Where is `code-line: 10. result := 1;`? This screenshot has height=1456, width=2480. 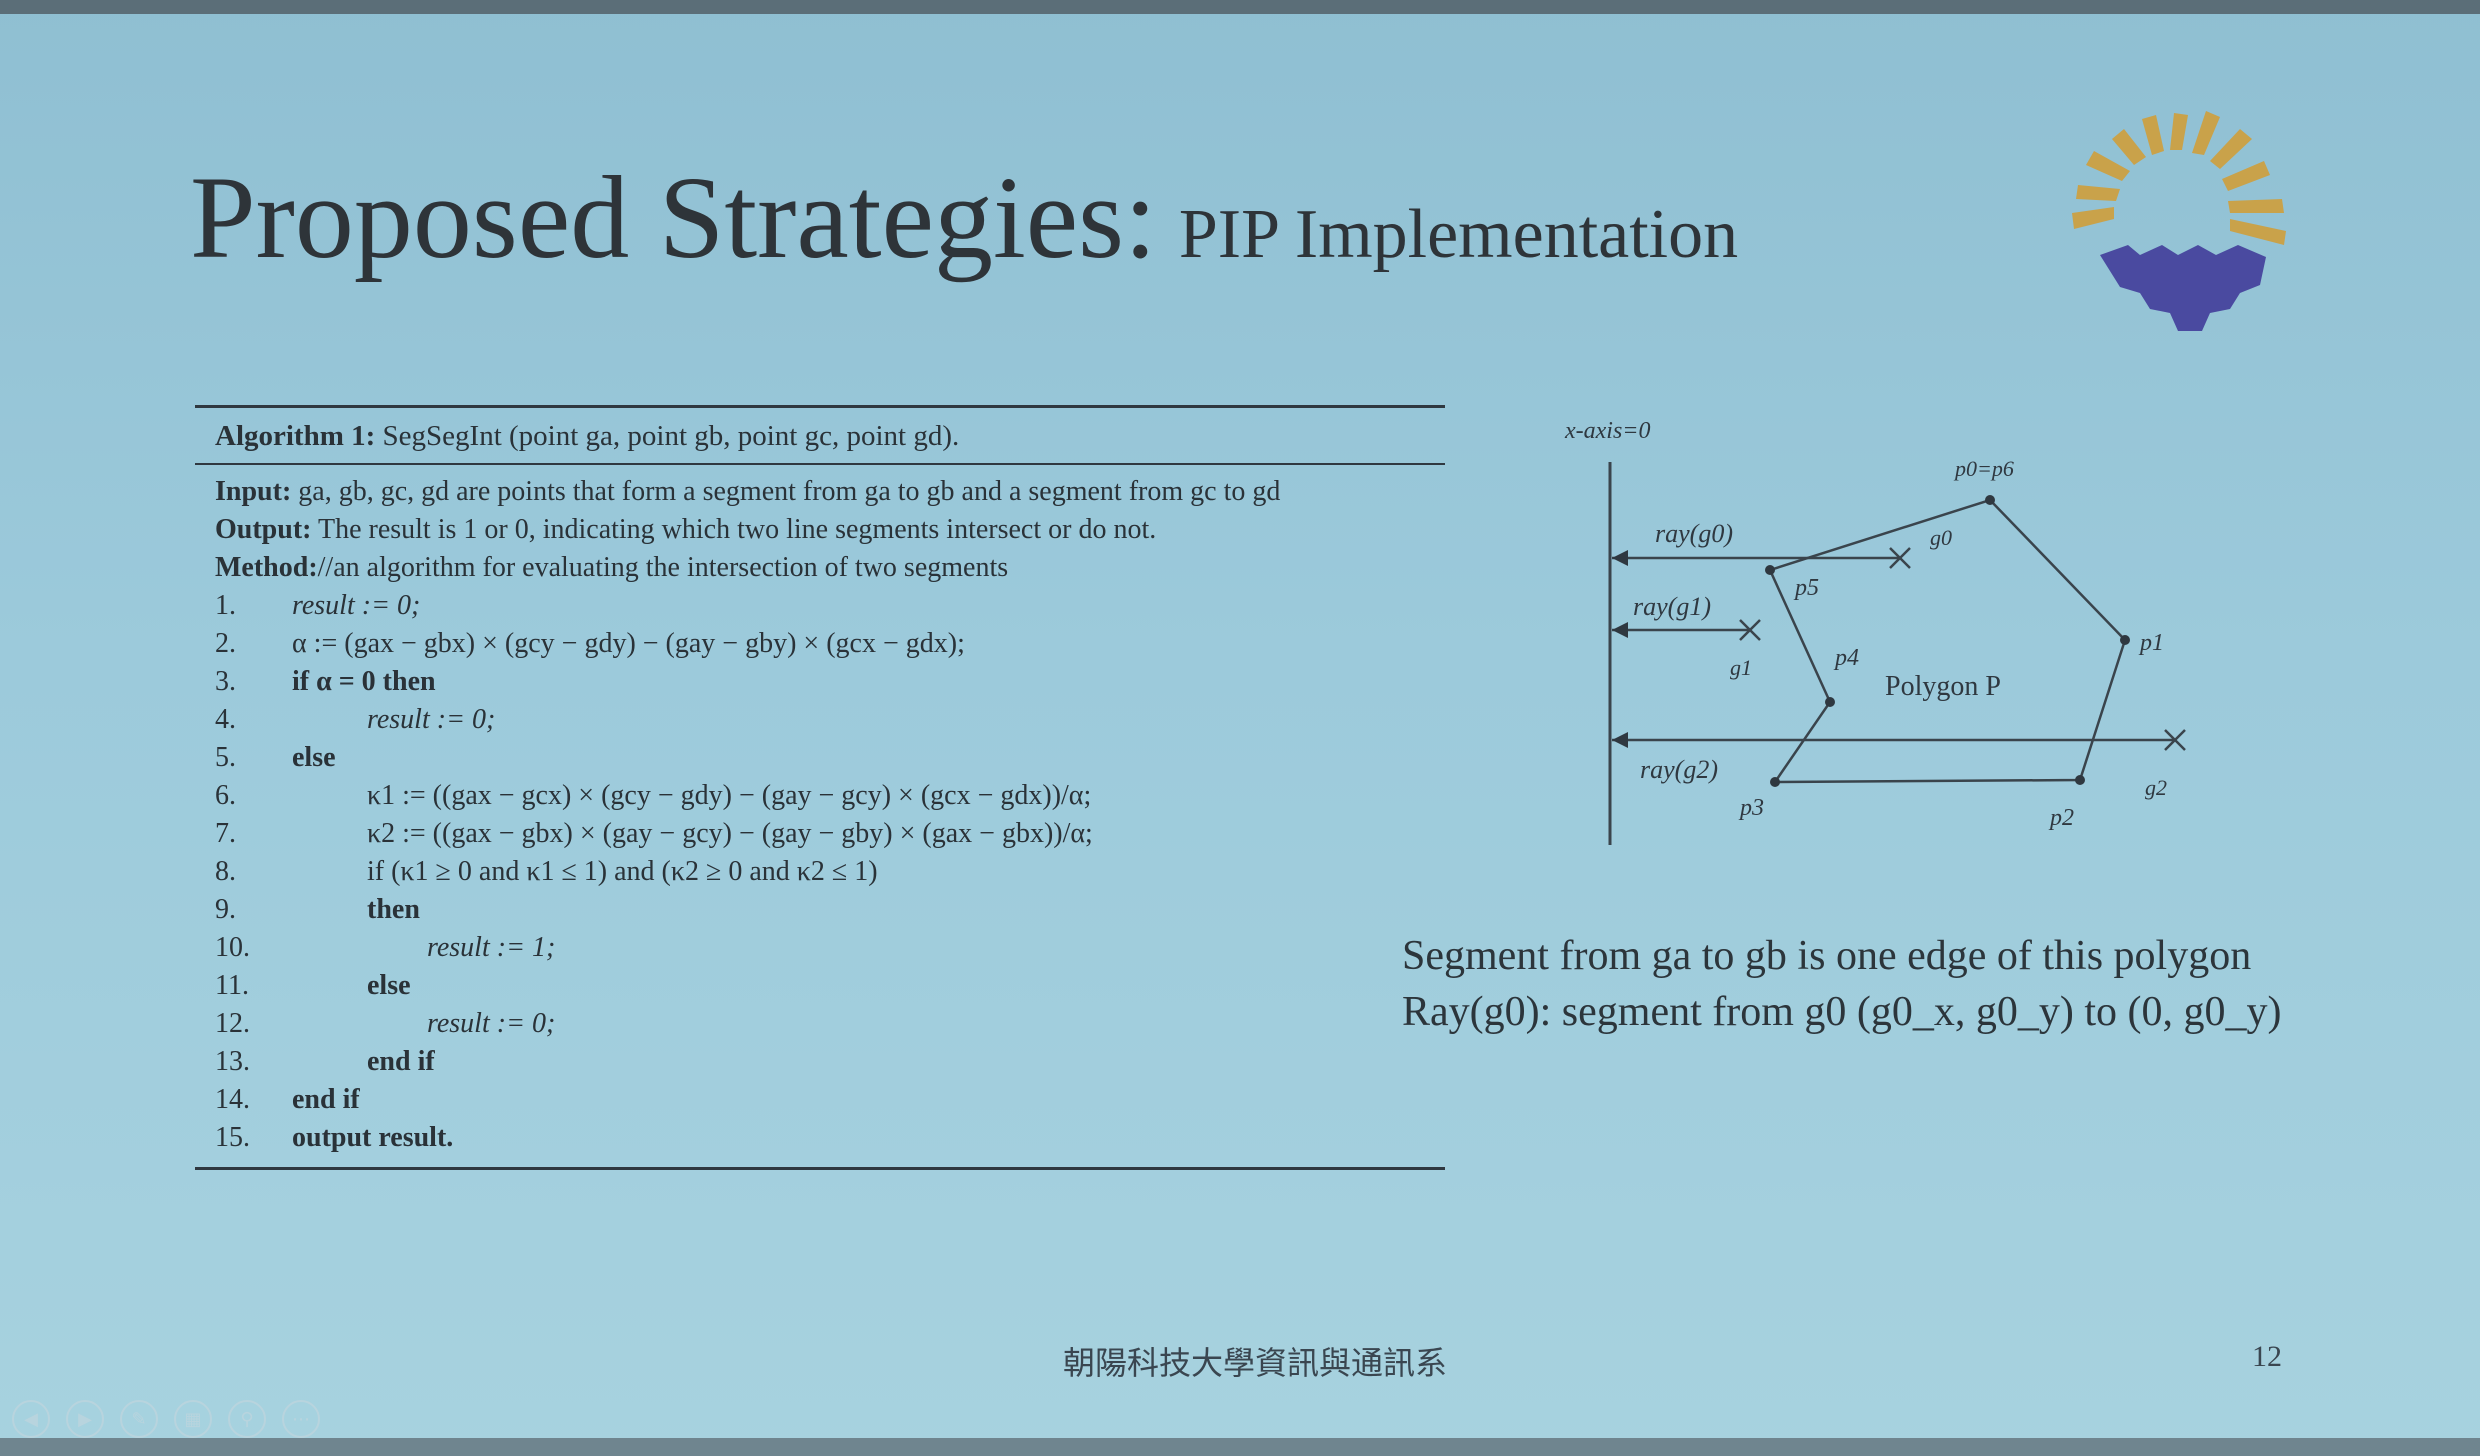 code-line: 10. result := 1; is located at coordinates (385, 947).